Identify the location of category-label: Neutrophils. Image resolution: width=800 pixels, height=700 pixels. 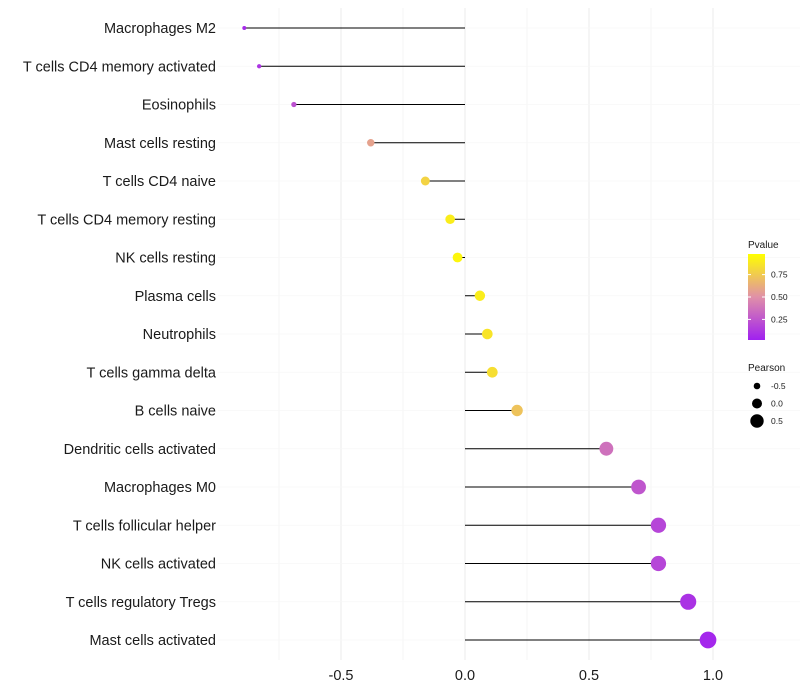
(179, 335).